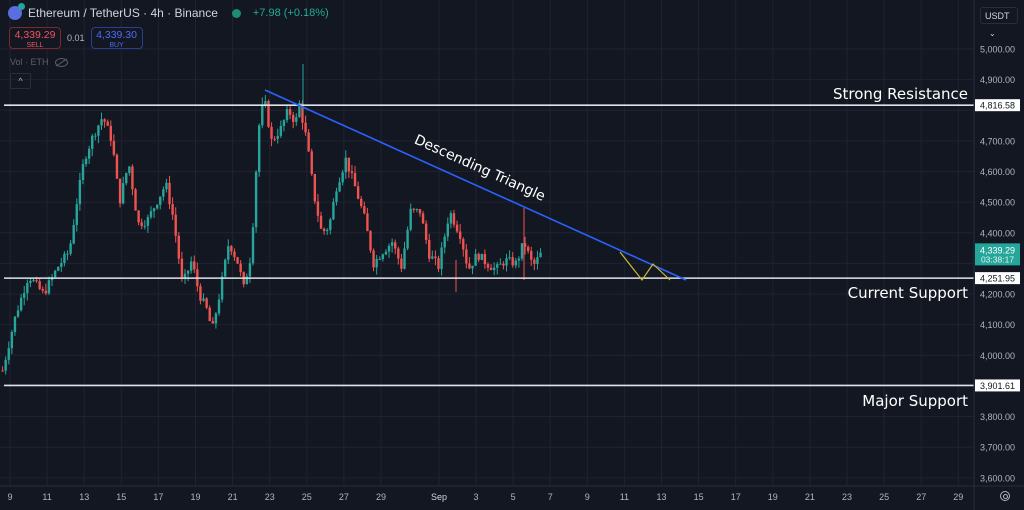 Image resolution: width=1024 pixels, height=510 pixels. What do you see at coordinates (997, 417) in the screenshot?
I see `price-tick-label: 3,800.00` at bounding box center [997, 417].